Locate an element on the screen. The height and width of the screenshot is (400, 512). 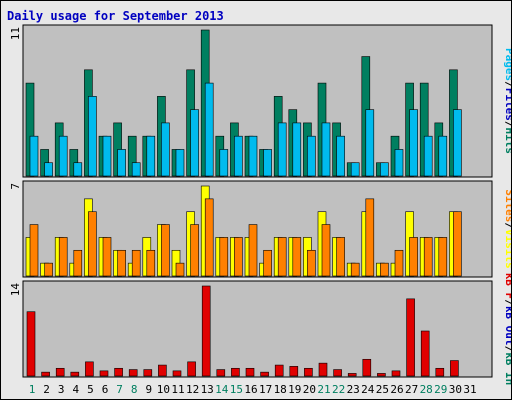
x-tick-day-30: 30 is located at coordinates (455, 389).